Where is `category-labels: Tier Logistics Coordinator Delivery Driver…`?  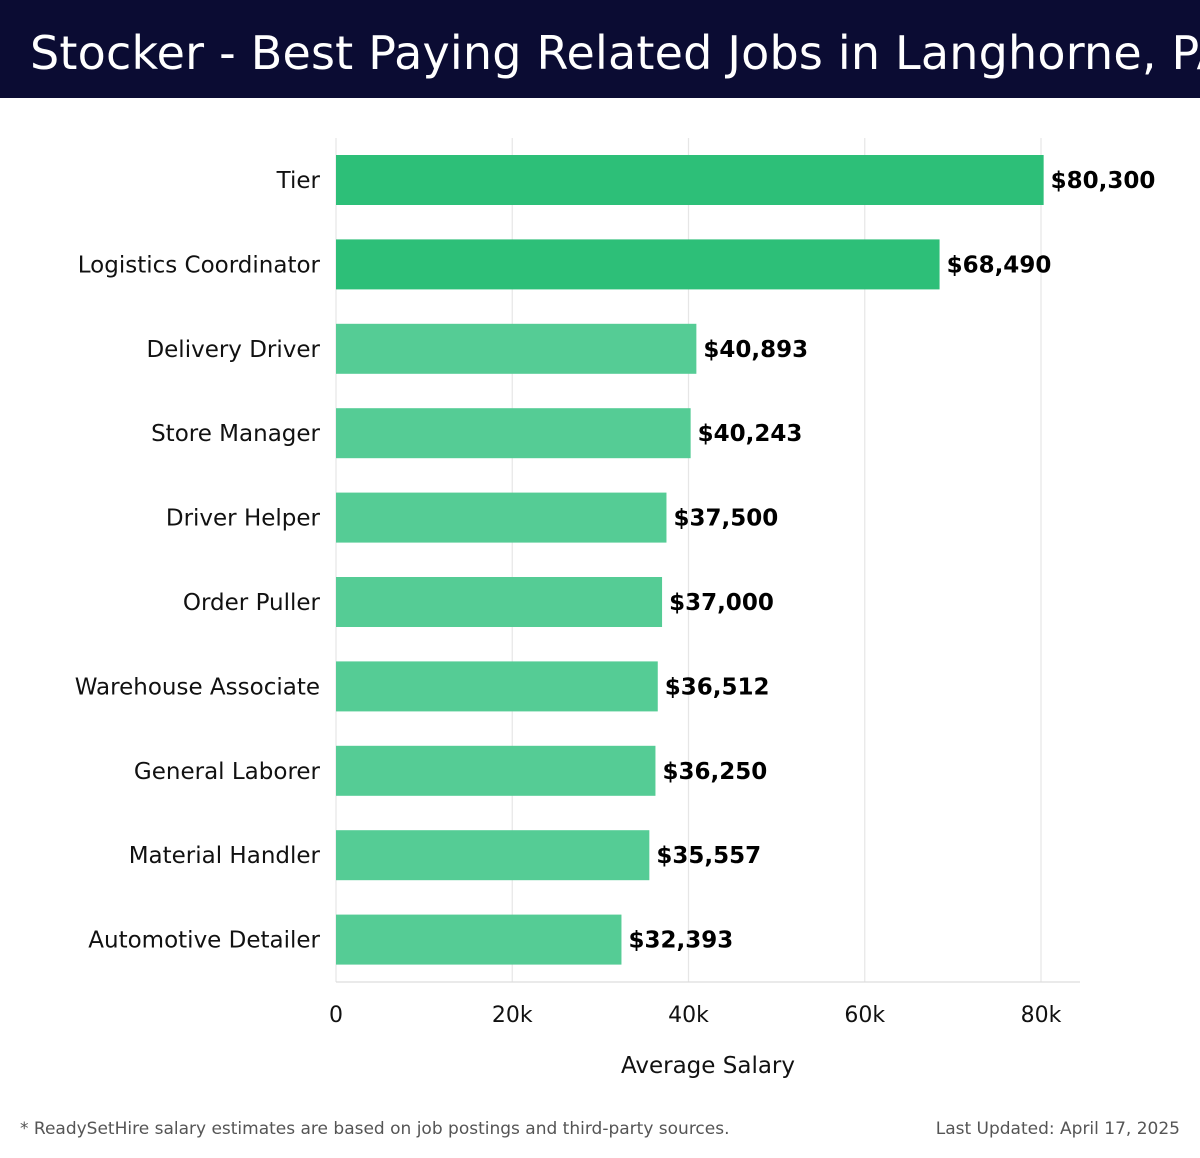
category-labels: Tier Logistics Coordinator Delivery Driver… is located at coordinates (198, 561).